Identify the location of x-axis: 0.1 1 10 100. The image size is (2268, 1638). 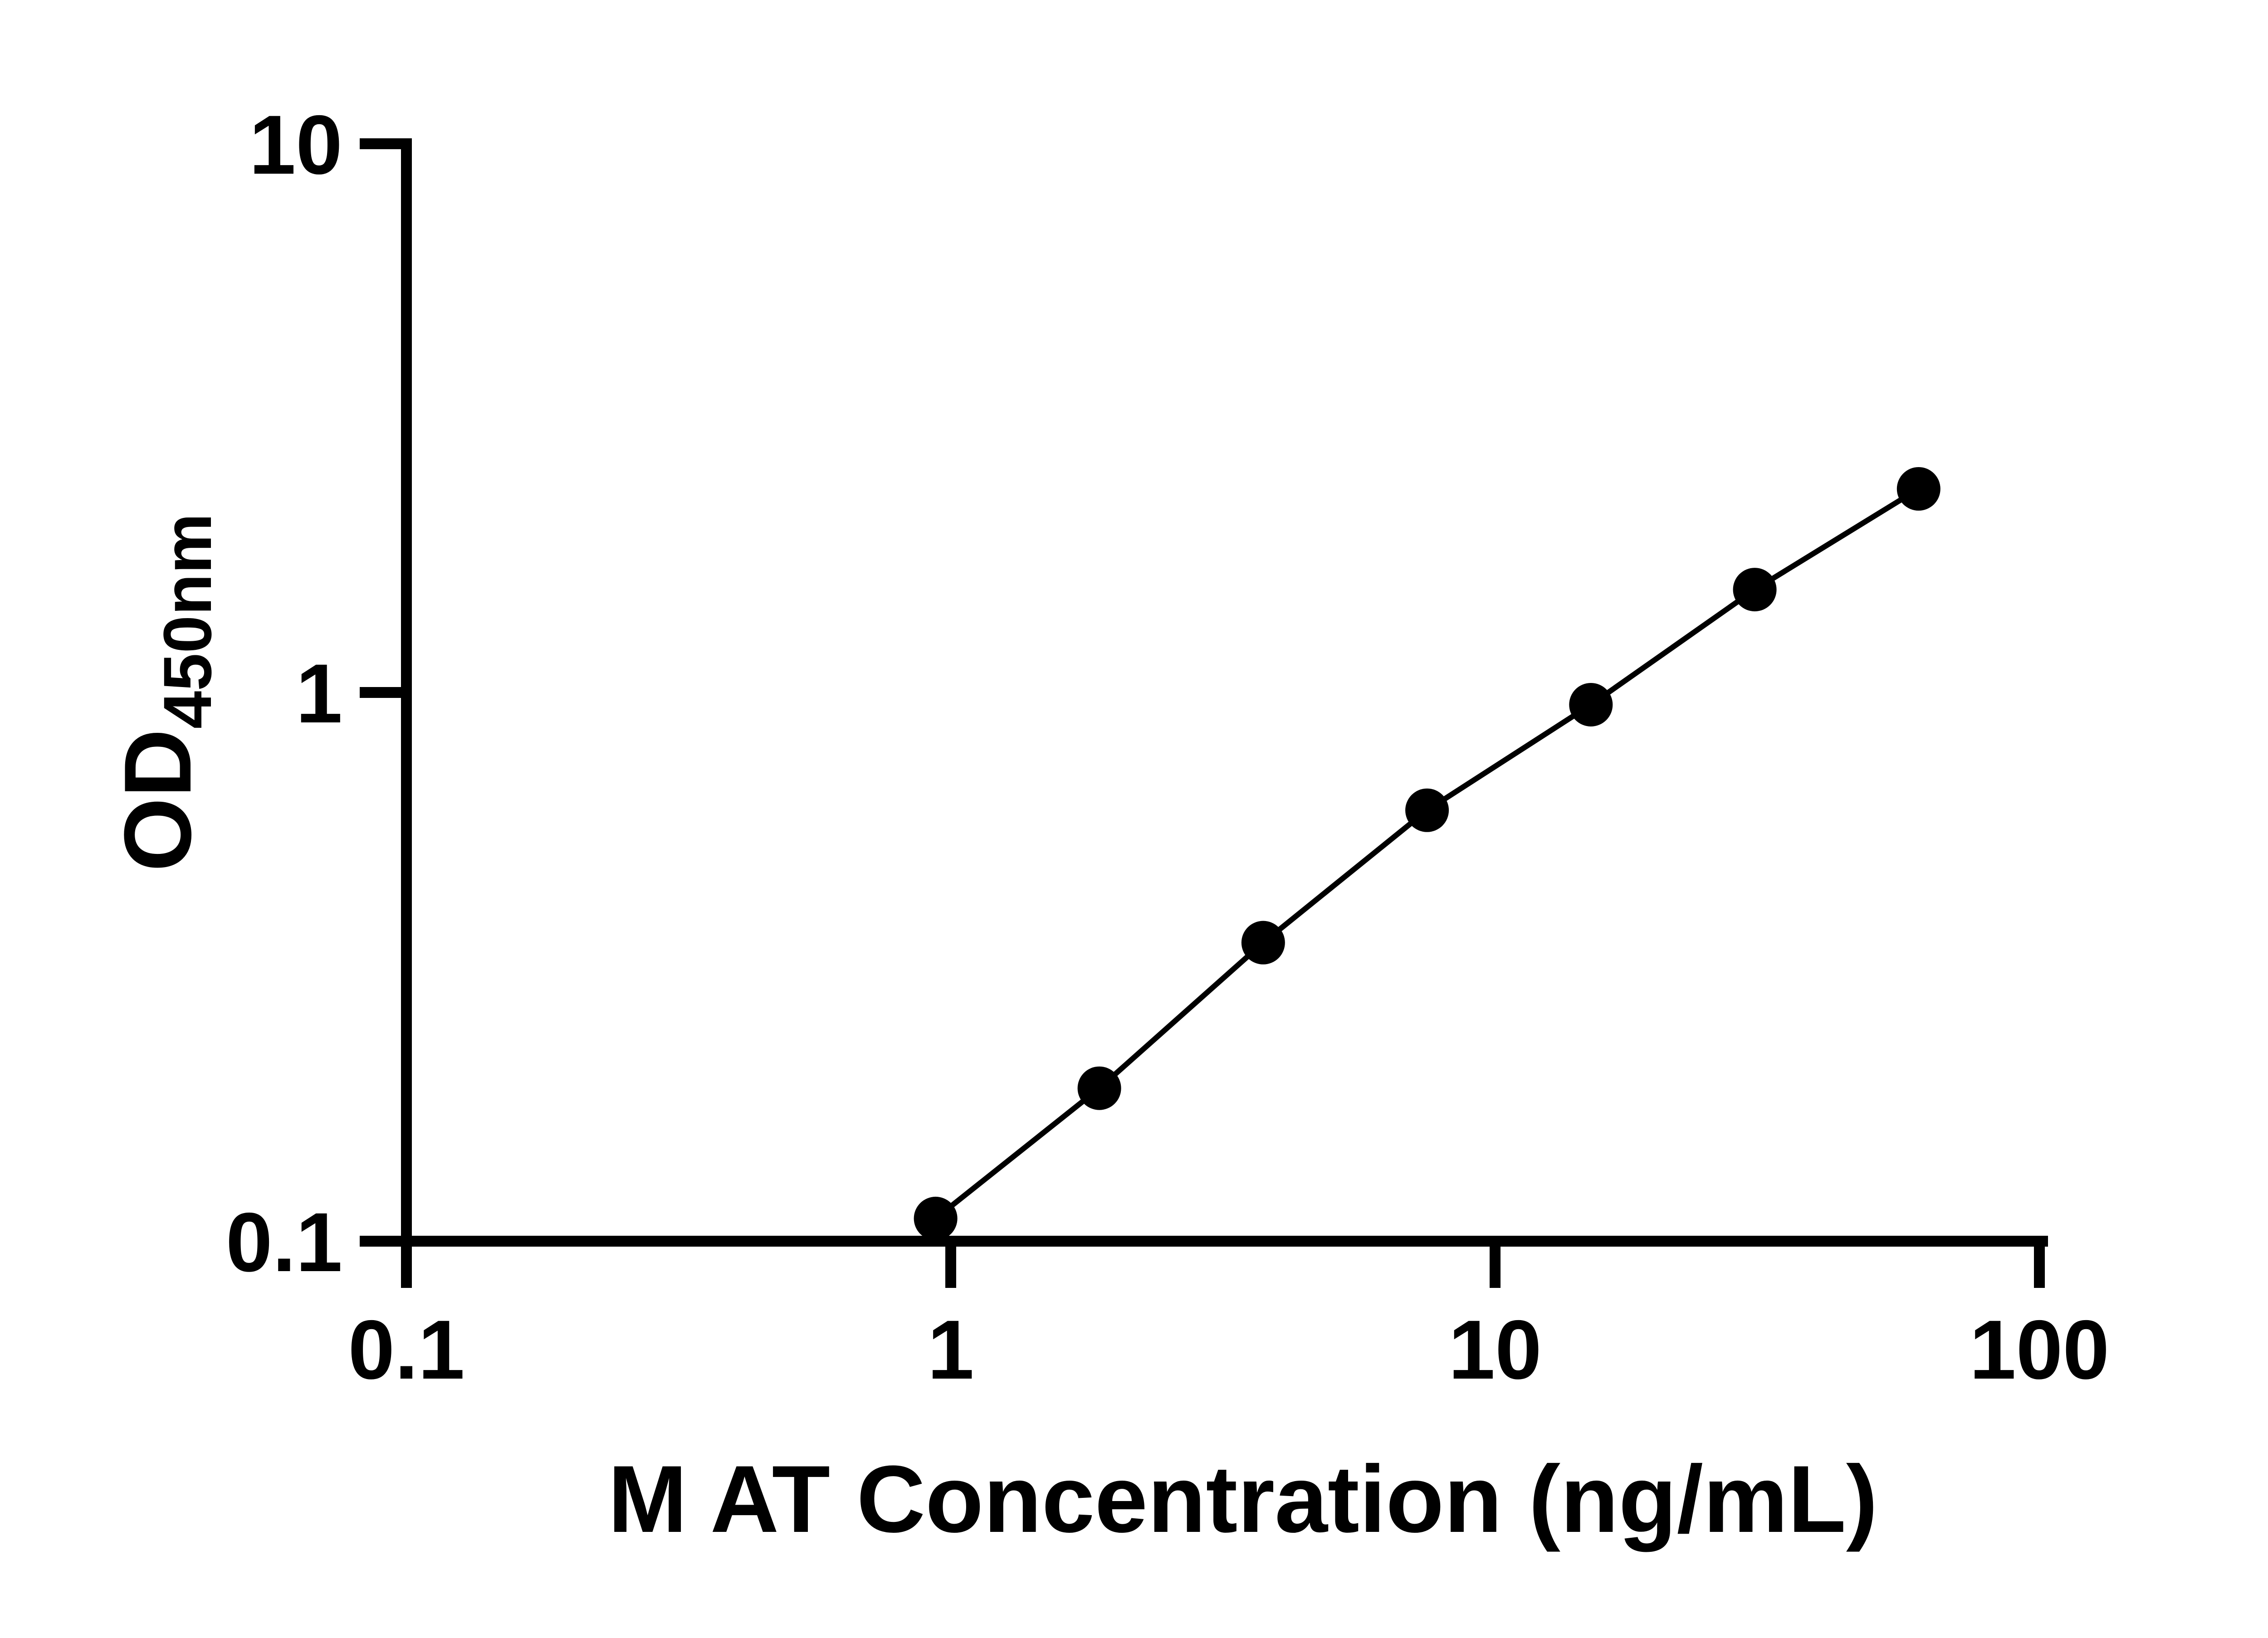
(1228, 1316).